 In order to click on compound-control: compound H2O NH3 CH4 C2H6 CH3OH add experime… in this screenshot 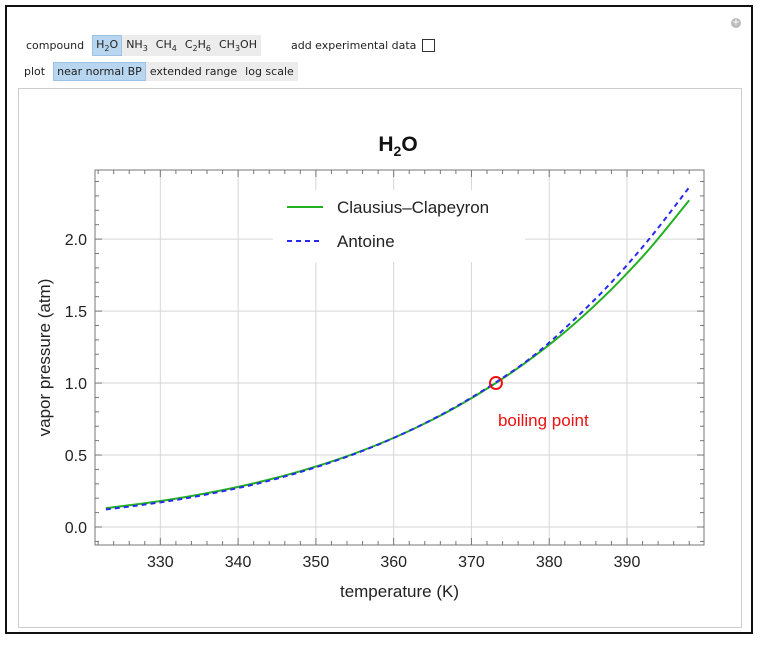, I will do `click(231, 46)`.